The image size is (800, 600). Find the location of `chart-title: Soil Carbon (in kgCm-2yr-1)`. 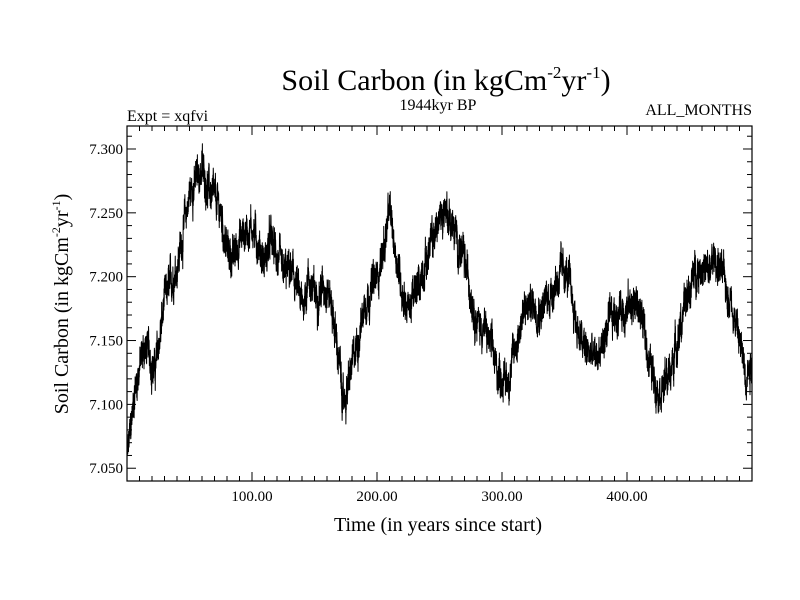

chart-title: Soil Carbon (in kgCm-2yr-1) is located at coordinates (445, 80).